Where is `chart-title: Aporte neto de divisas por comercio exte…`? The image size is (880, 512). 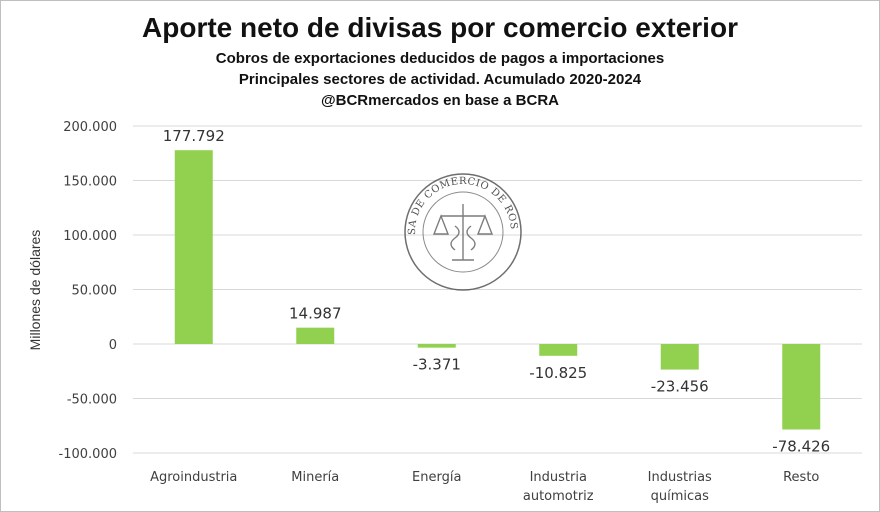 chart-title: Aporte neto de divisas por comercio exte… is located at coordinates (440, 27).